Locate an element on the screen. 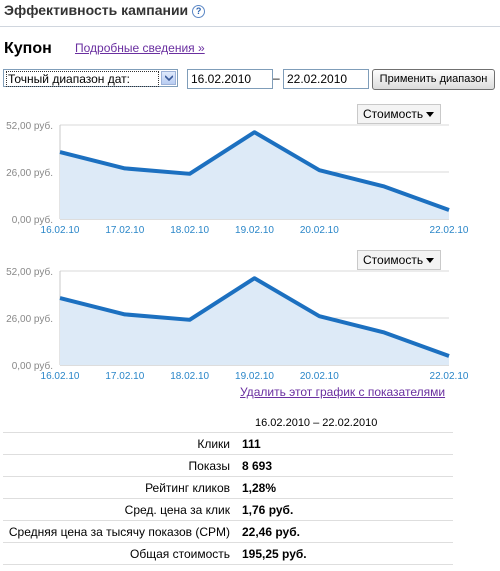 The image size is (500, 571). page-title: Эффективность кампании? is located at coordinates (105, 10).